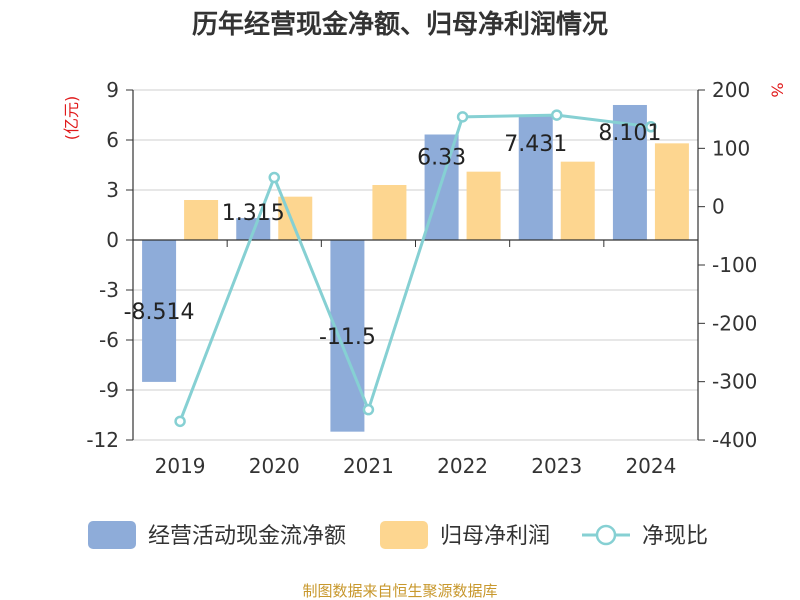 The image size is (800, 600). Describe the element at coordinates (495, 536) in the screenshot. I see `legend-label-net-profit: 归母净利润` at that location.